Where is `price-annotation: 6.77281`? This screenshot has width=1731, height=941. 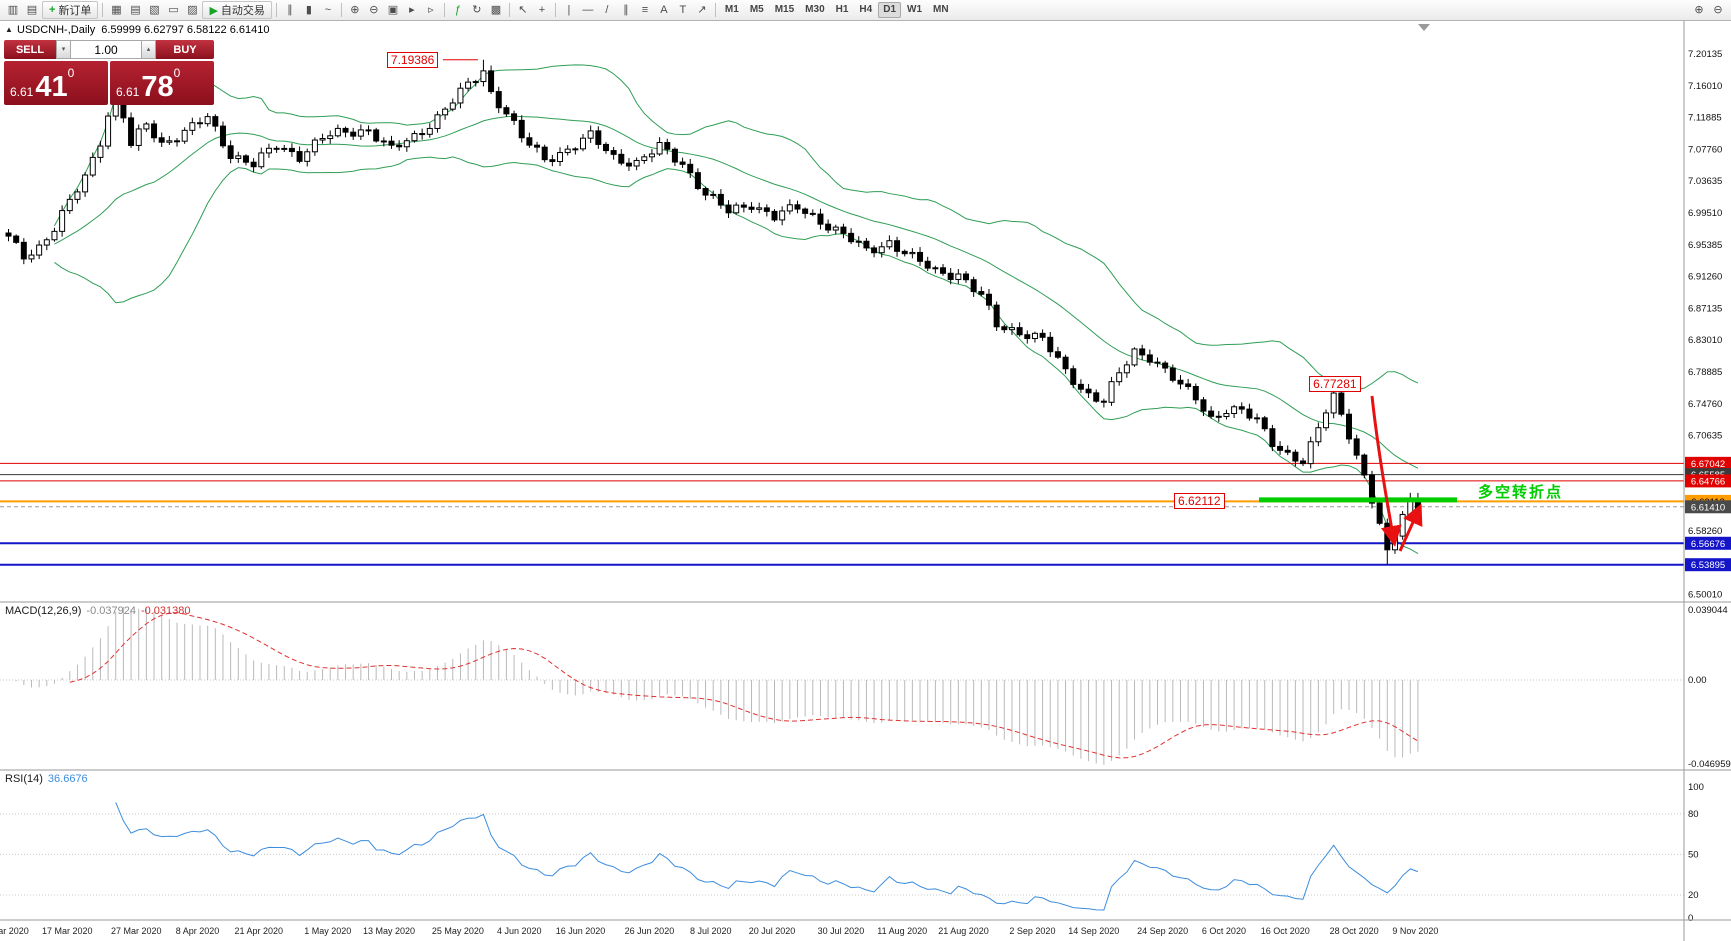 price-annotation: 6.77281 is located at coordinates (1335, 384).